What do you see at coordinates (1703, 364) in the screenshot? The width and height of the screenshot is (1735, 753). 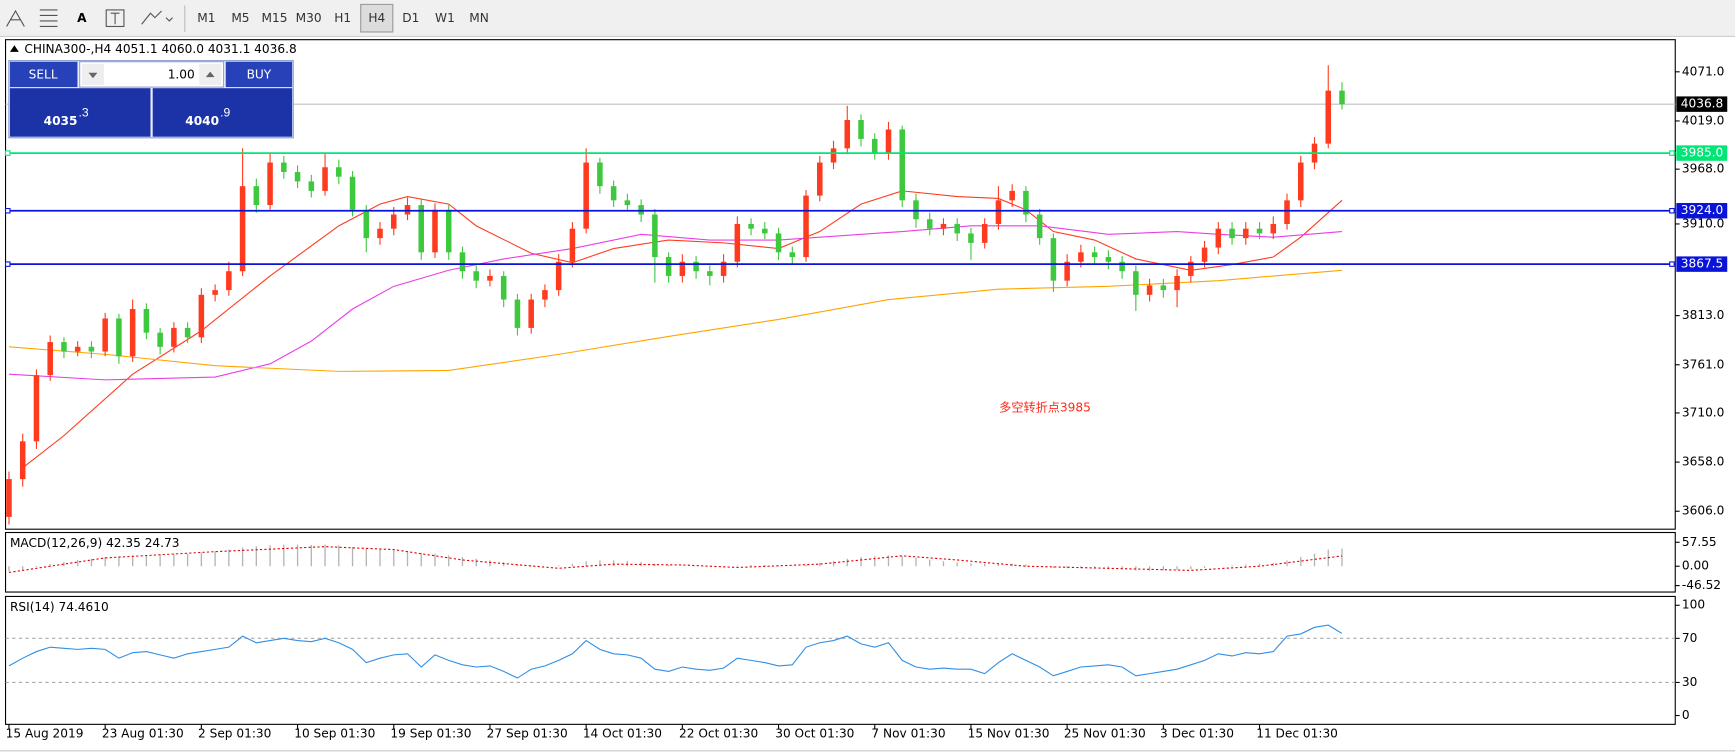 I see `y-tick-label: 3761.0` at bounding box center [1703, 364].